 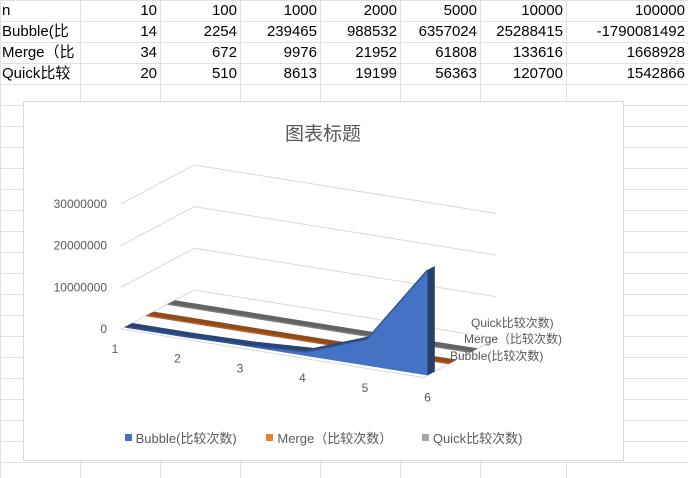 I want to click on sheet-cell: 61808, so click(x=456, y=52).